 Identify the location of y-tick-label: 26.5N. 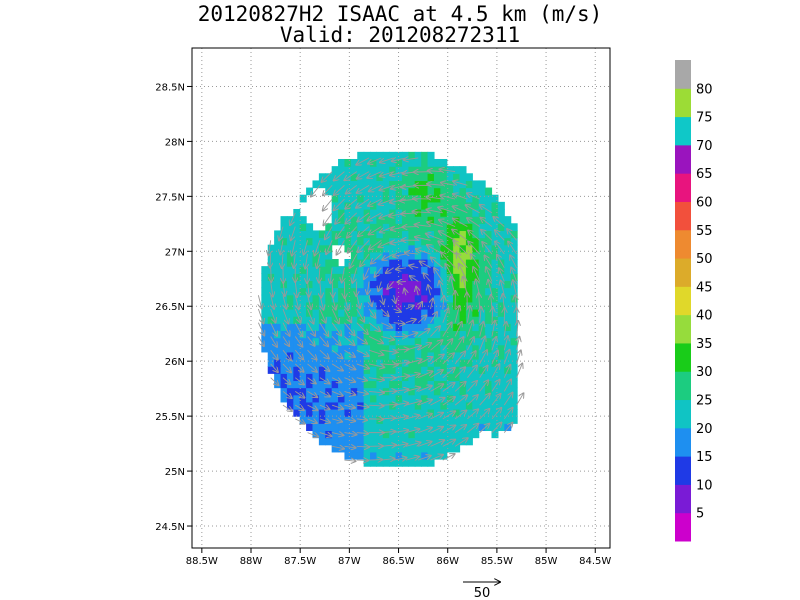
(170, 307).